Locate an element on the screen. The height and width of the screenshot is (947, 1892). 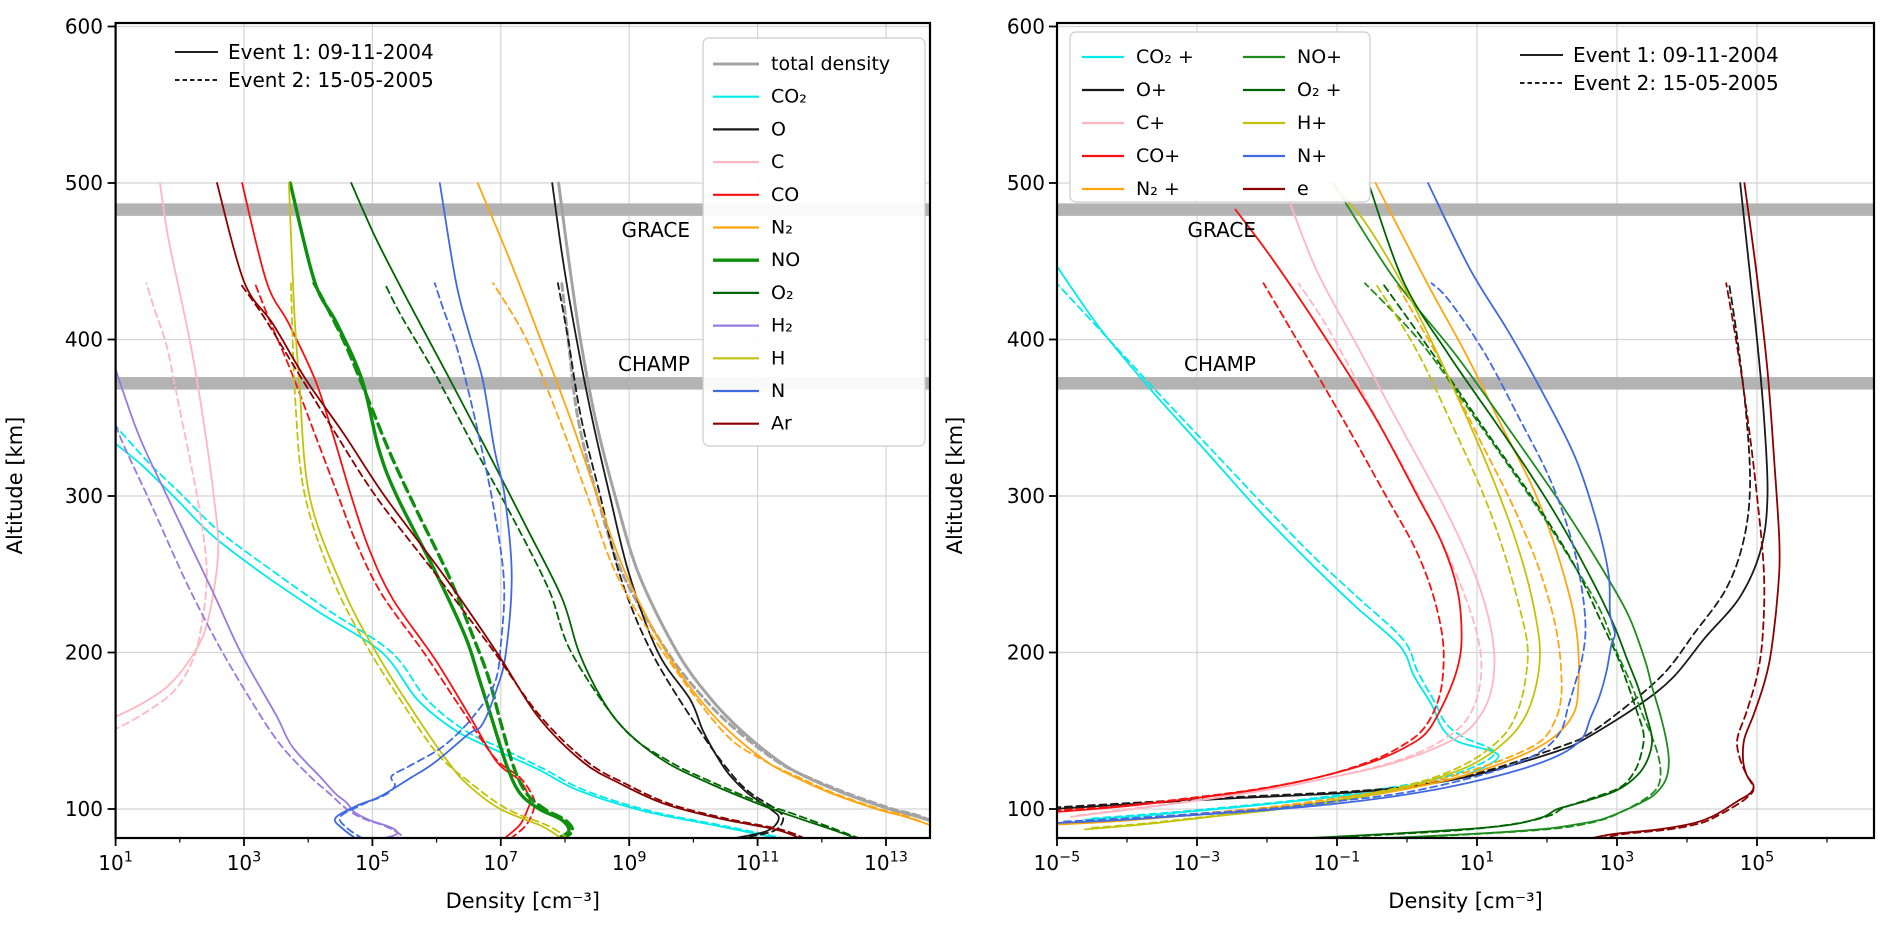
band-champ is located at coordinates (1465, 383).